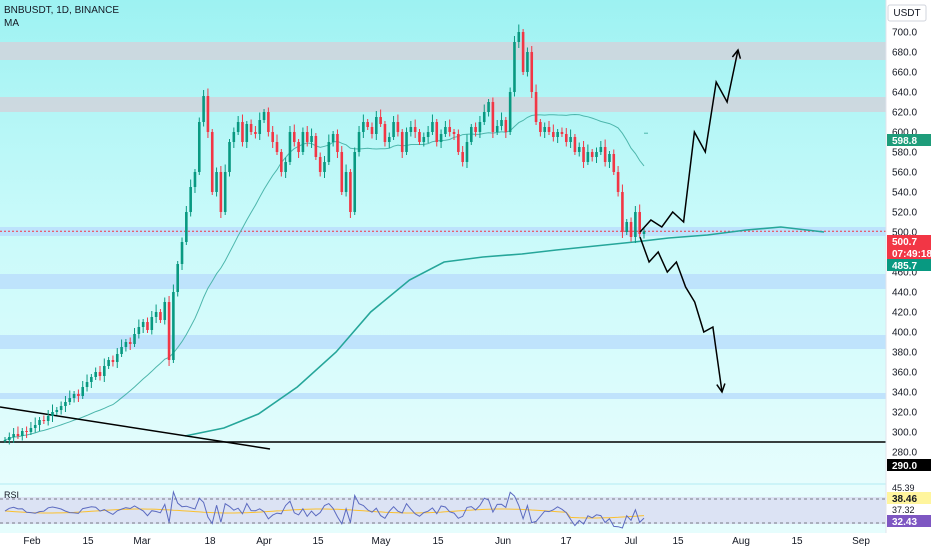  I want to click on svg-text: 598.8, so click(904, 141).